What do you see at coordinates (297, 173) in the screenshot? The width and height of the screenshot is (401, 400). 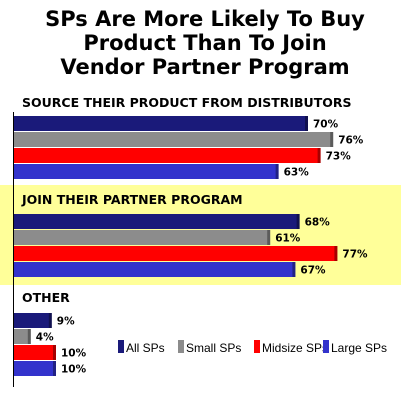 I see `data-label: 63%` at bounding box center [297, 173].